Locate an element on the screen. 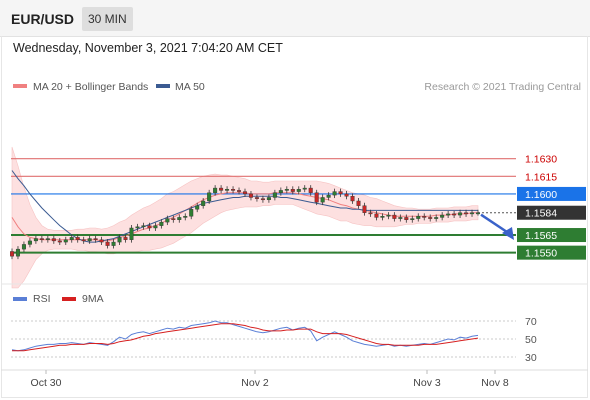  level-label-4: 1.1565 is located at coordinates (541, 236).